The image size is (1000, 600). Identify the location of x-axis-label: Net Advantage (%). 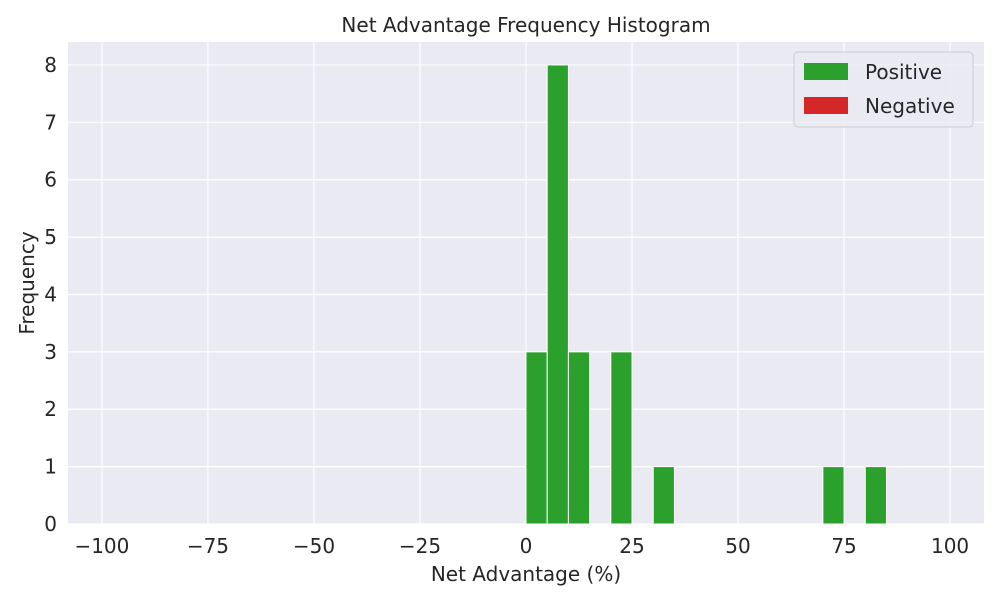
(526, 574).